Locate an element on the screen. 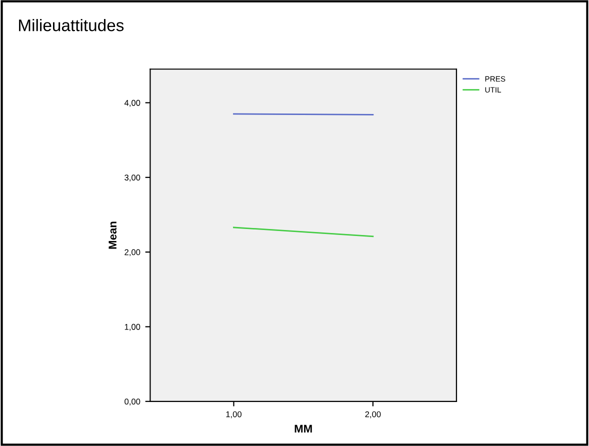 The width and height of the screenshot is (589, 446). y-axis-title: Mean is located at coordinates (112, 235).